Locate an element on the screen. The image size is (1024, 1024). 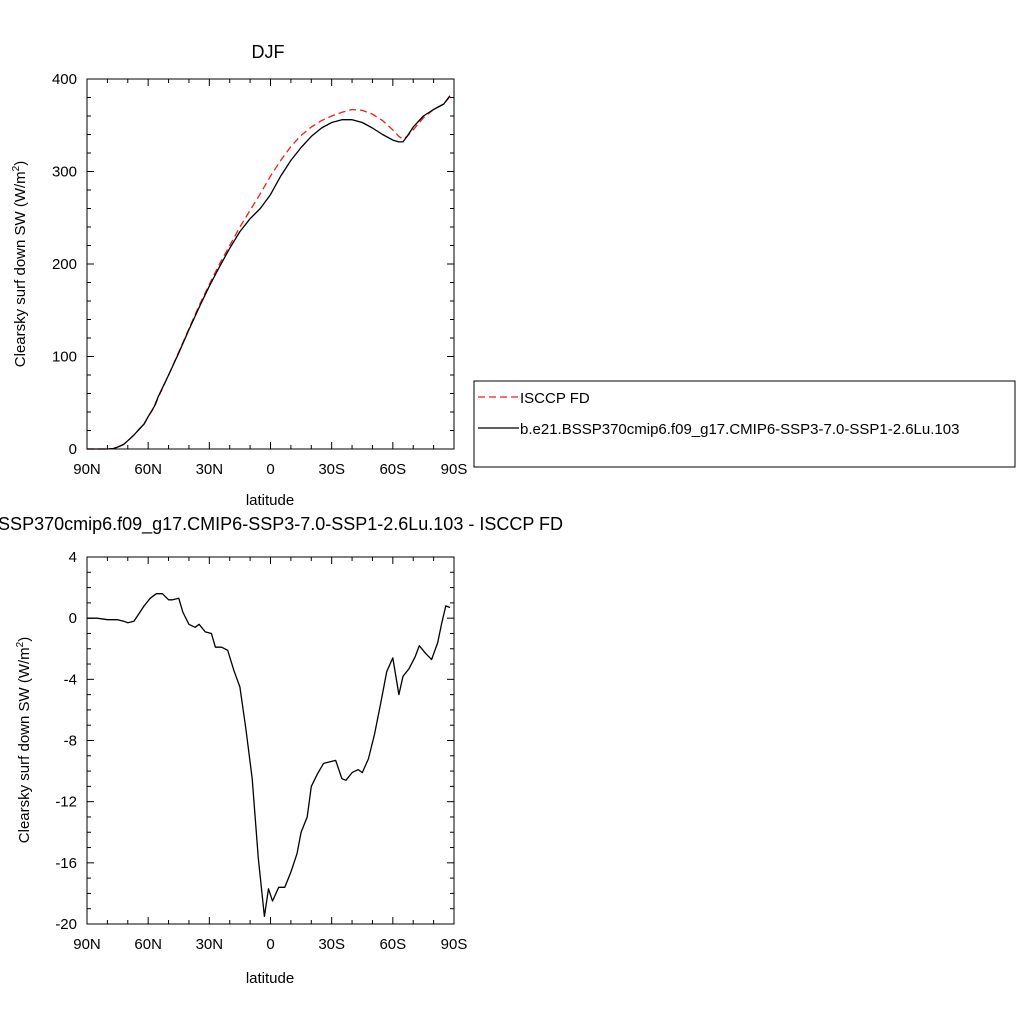
top-xtick-label-2: 30N is located at coordinates (210, 469).